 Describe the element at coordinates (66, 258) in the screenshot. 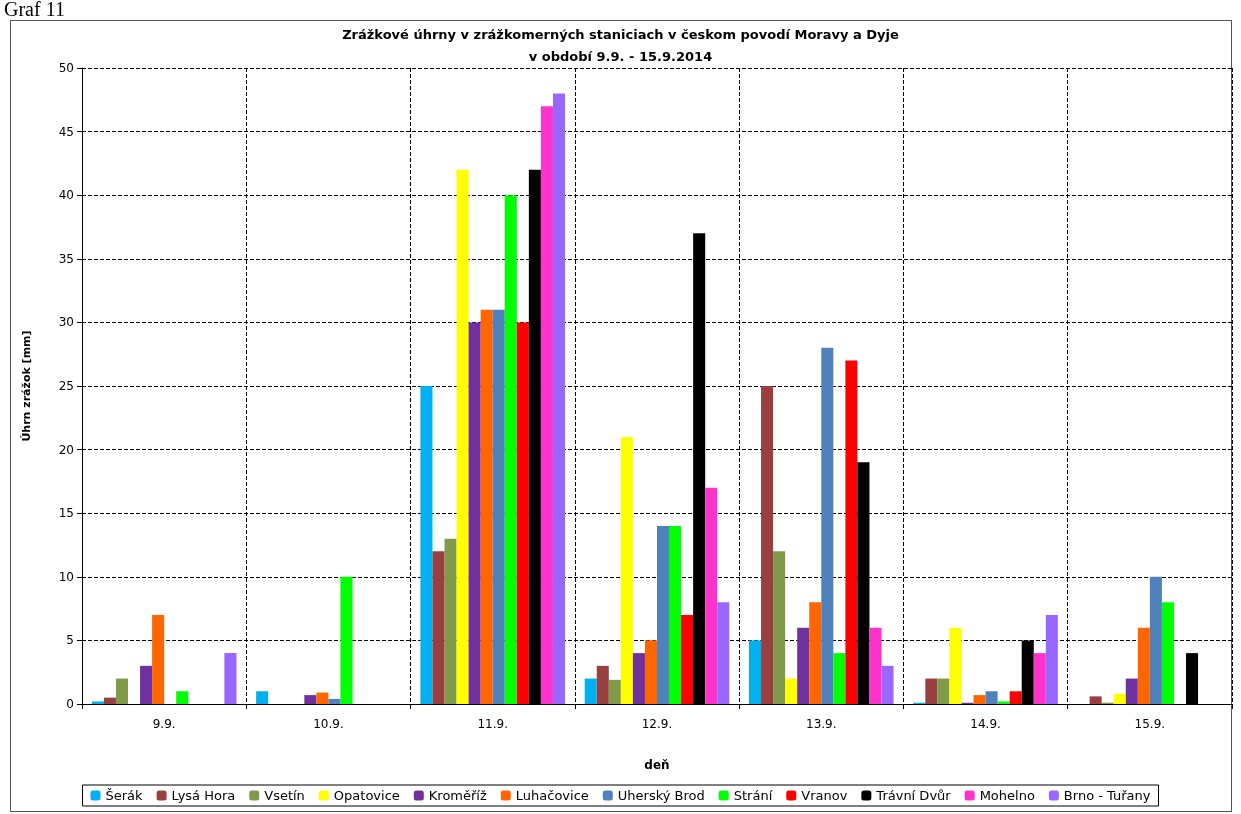

I see `y-tick-label: 35` at that location.